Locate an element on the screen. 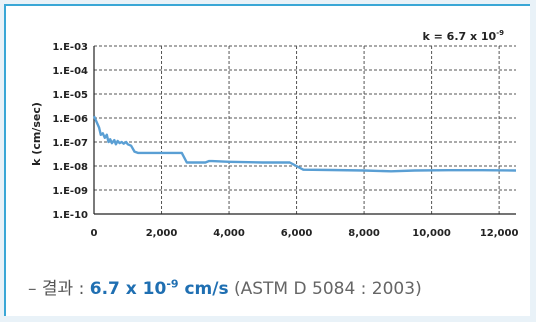 This screenshot has height=322, width=536. caption-label: 결과 : is located at coordinates (65, 289).